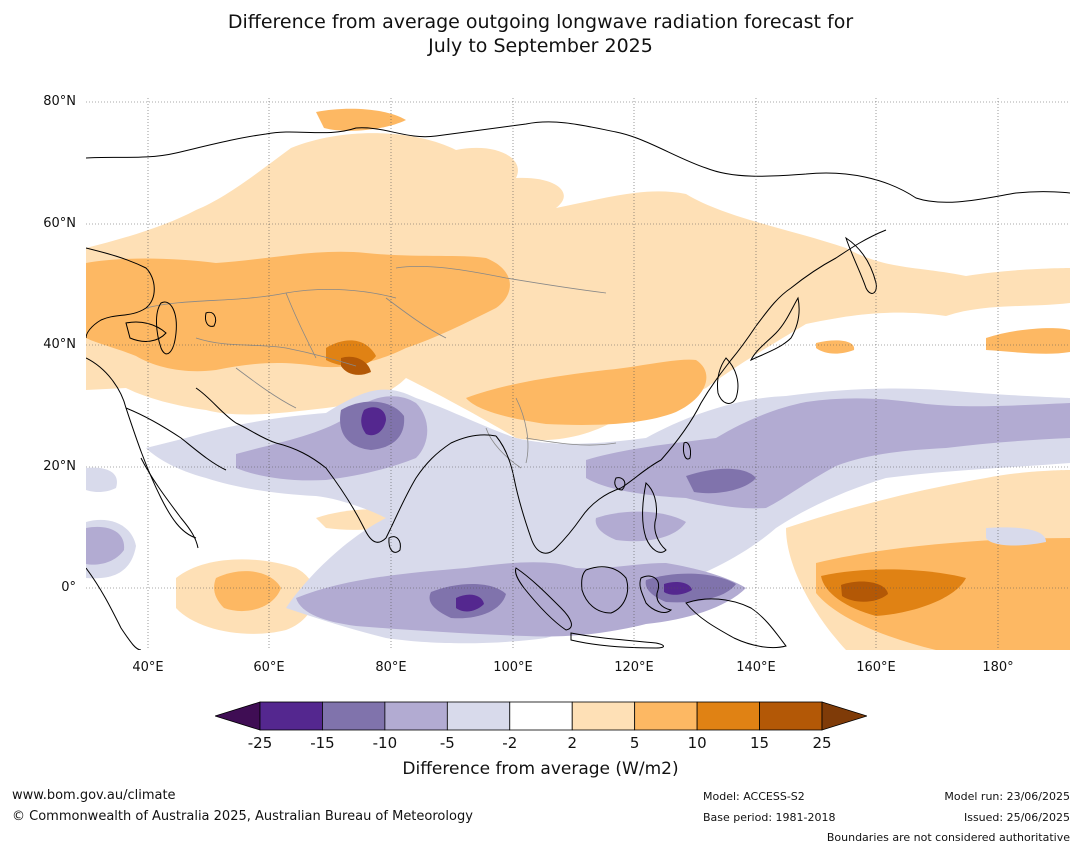 Image resolution: width=1081 pixels, height=850 pixels. Describe the element at coordinates (513, 667) in the screenshot. I see `lon-label-100e: 100°E` at that location.